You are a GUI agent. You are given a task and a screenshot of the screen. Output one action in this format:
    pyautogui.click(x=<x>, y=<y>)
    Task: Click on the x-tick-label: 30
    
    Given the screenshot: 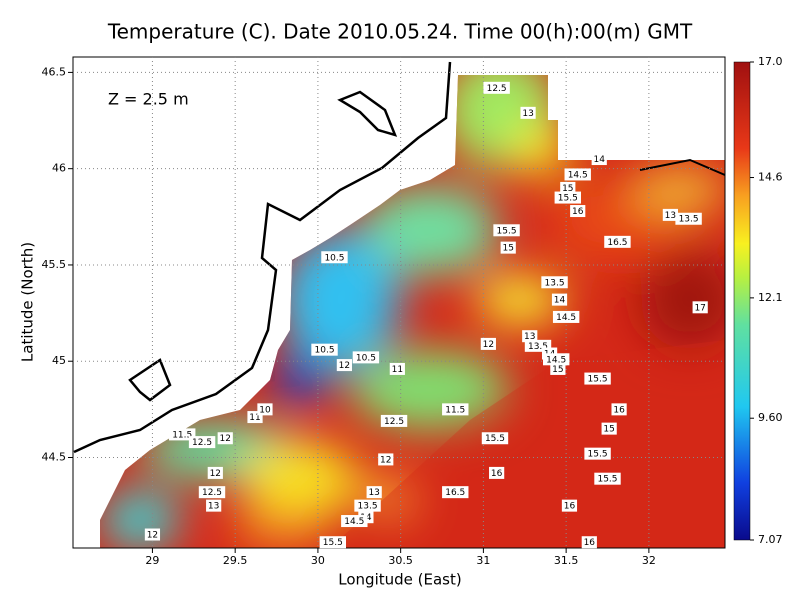 What is the action you would take?
    pyautogui.click(x=318, y=560)
    